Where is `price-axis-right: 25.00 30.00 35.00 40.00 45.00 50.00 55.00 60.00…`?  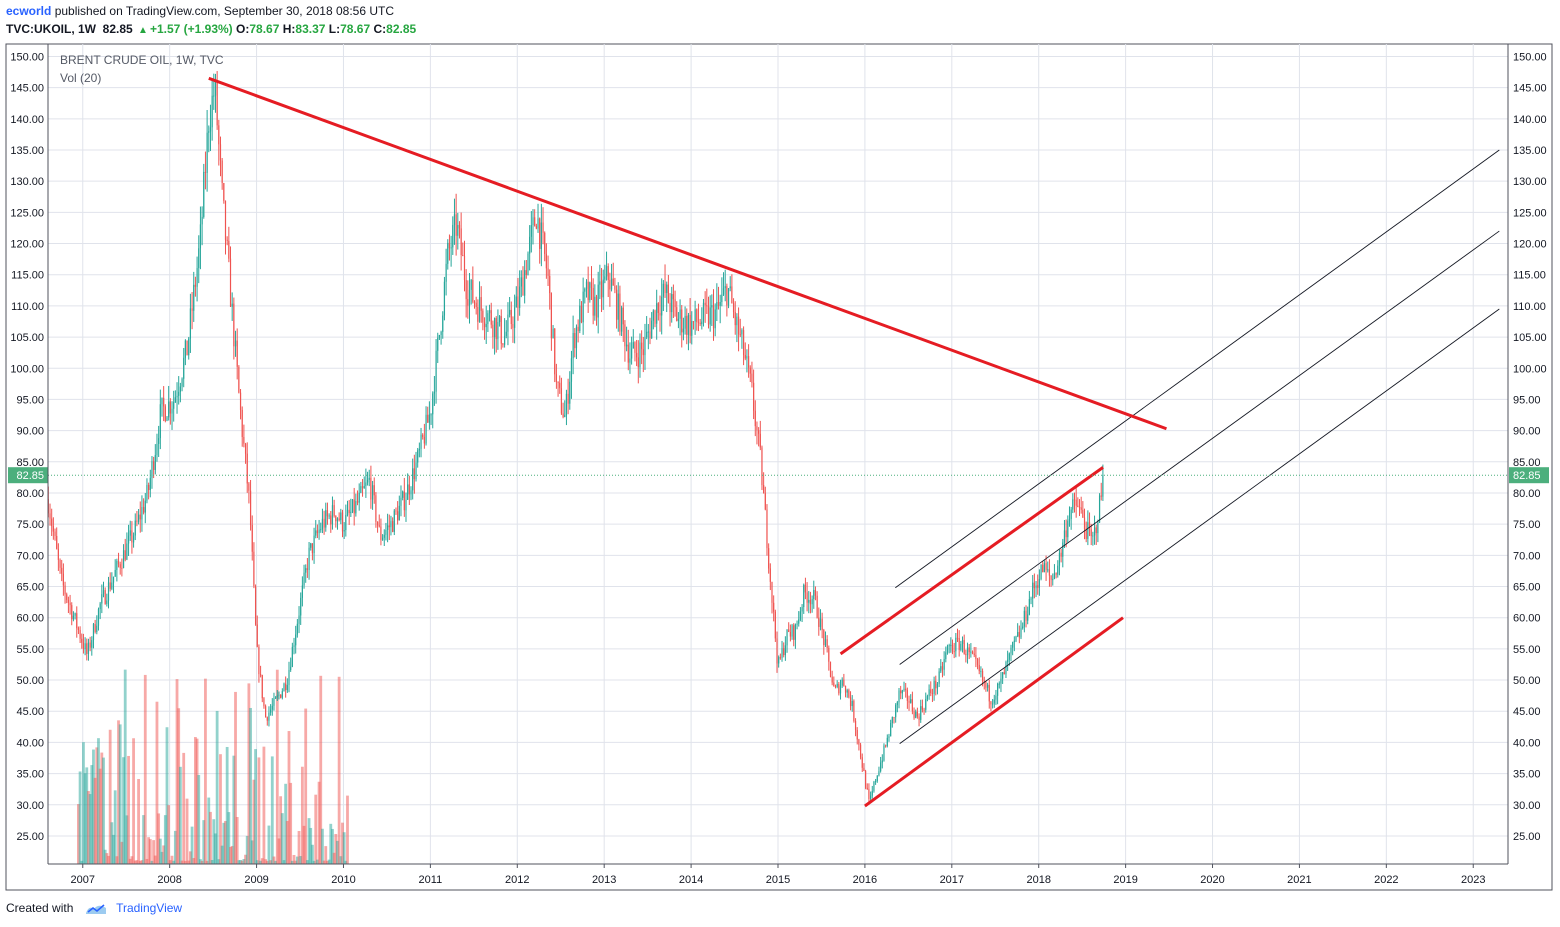 price-axis-right: 25.00 30.00 35.00 40.00 45.00 50.00 55.00 60.00… is located at coordinates (1529, 447).